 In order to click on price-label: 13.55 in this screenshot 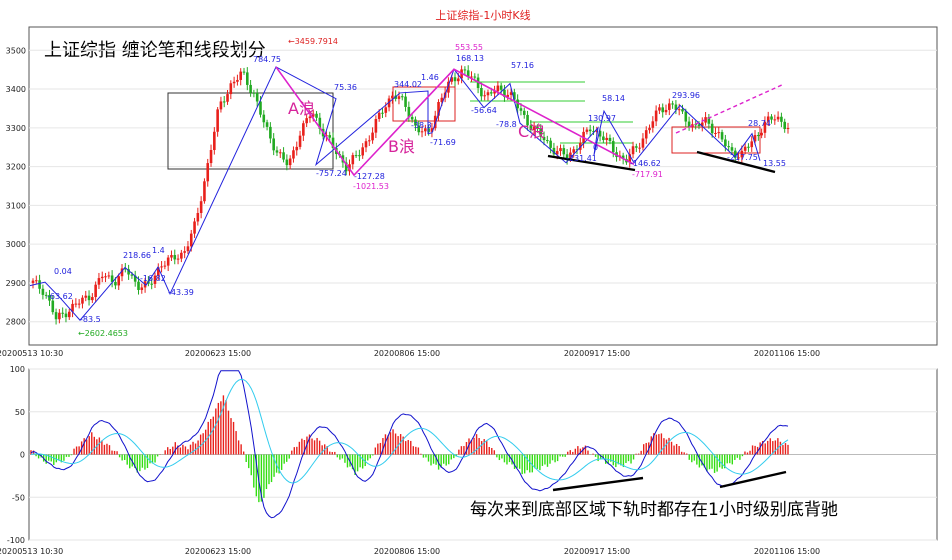, I will do `click(774, 163)`.